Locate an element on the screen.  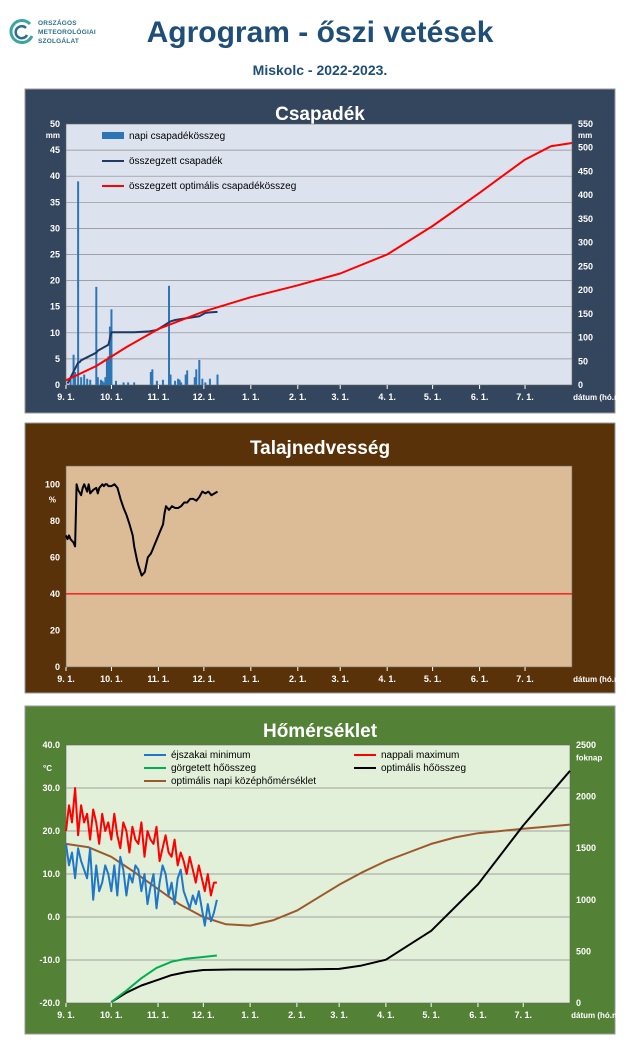
x-tick-label: 1. 1. is located at coordinates (251, 679).